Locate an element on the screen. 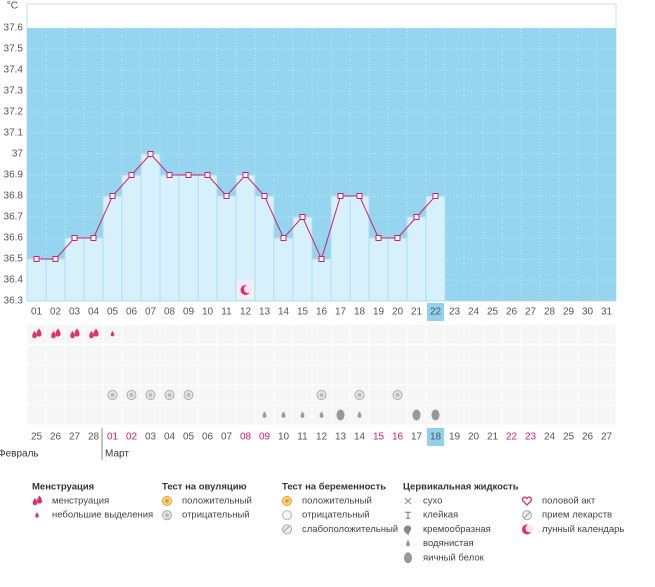  legend-title: Менструация is located at coordinates (63, 487).